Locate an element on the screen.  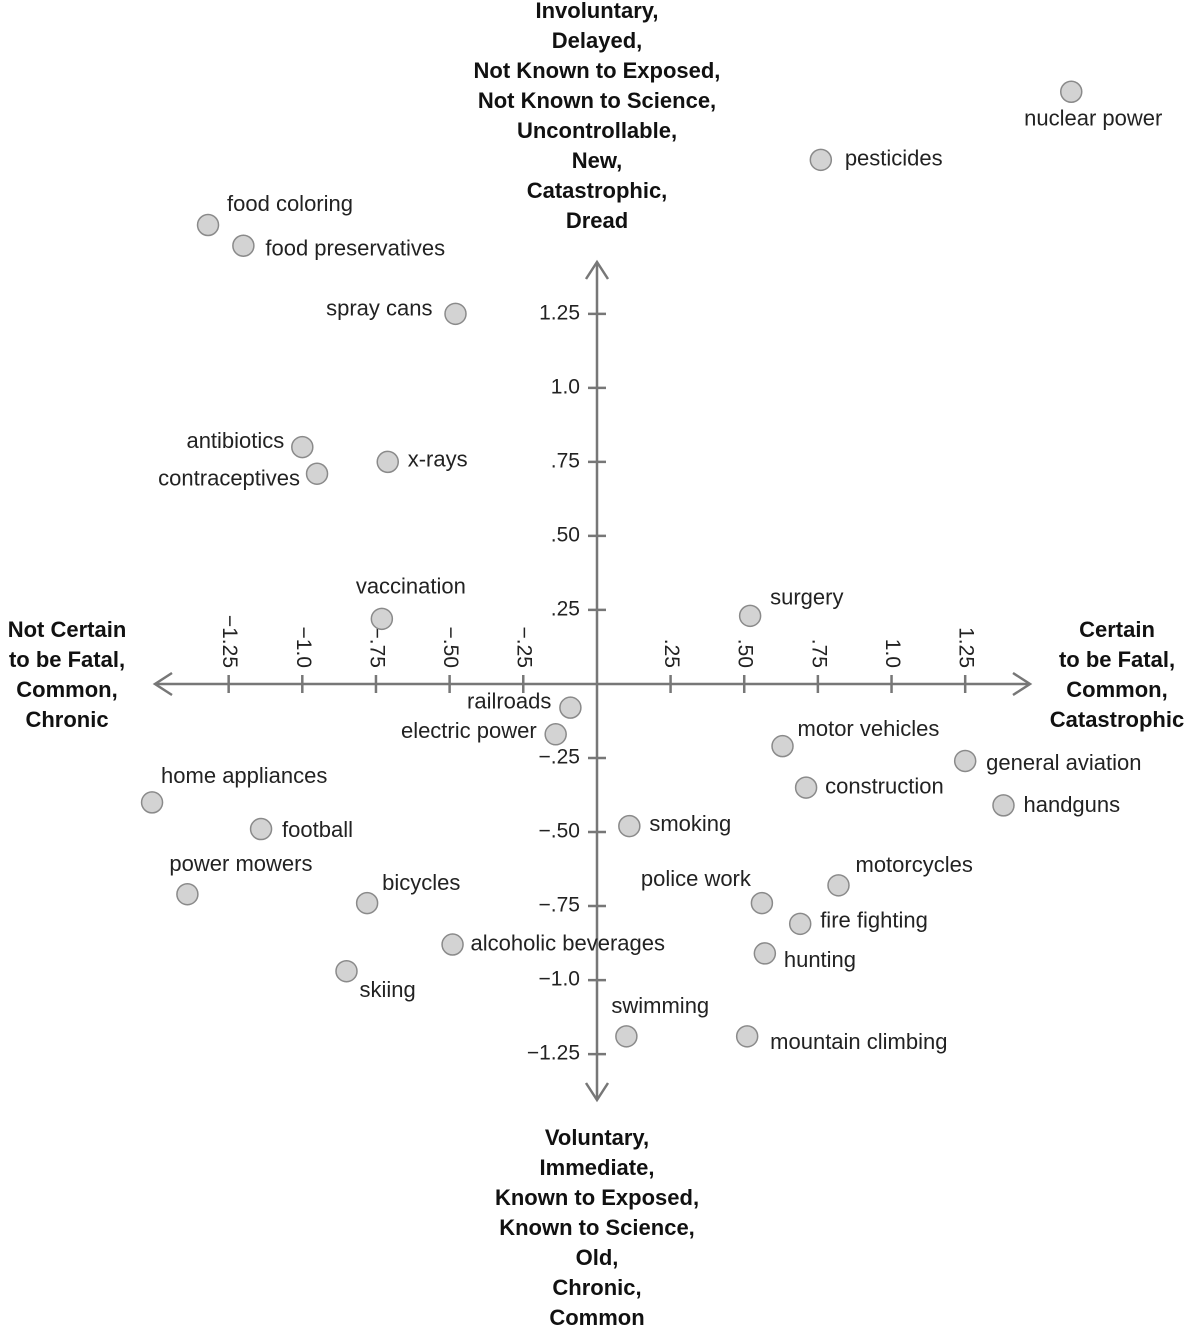
point-label: food preservatives is located at coordinates (355, 248).